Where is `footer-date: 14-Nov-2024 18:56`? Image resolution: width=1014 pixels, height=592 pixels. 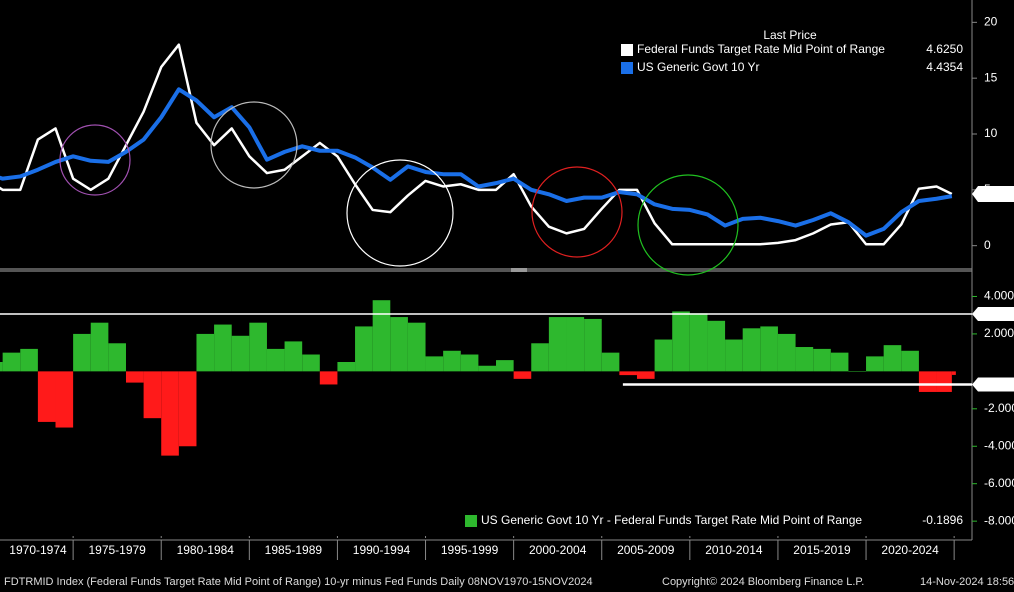 footer-date: 14-Nov-2024 18:56 is located at coordinates (967, 582).